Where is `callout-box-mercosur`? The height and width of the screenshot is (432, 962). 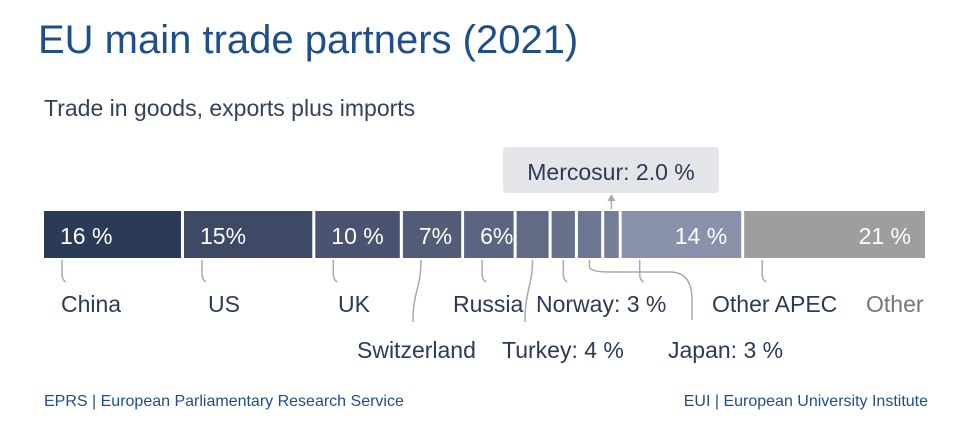 callout-box-mercosur is located at coordinates (611, 170).